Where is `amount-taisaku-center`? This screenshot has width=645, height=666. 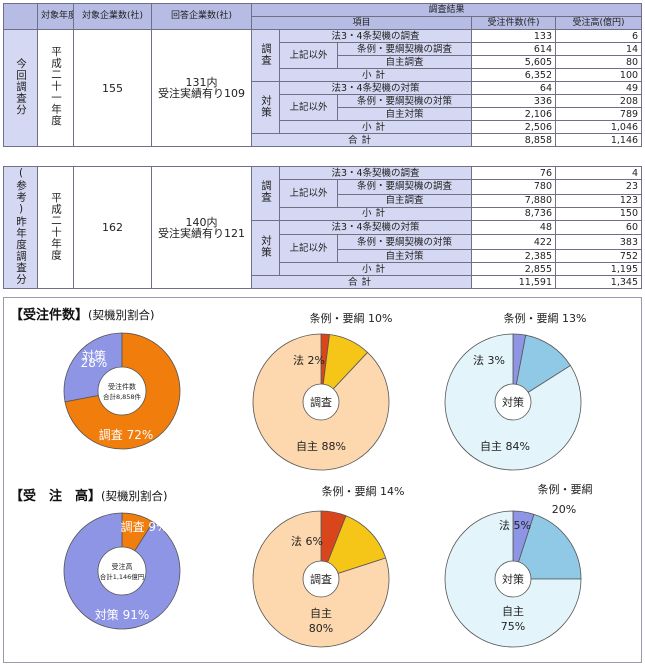 amount-taisaku-center is located at coordinates (513, 579).